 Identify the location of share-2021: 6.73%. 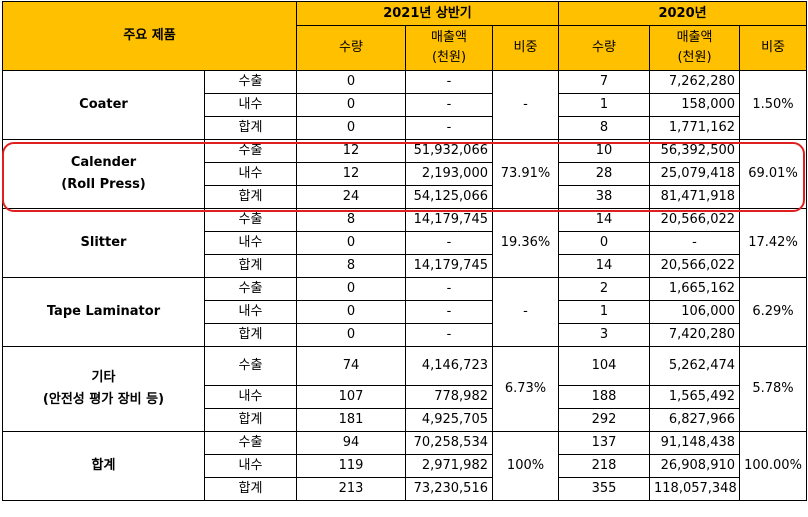
(525, 389).